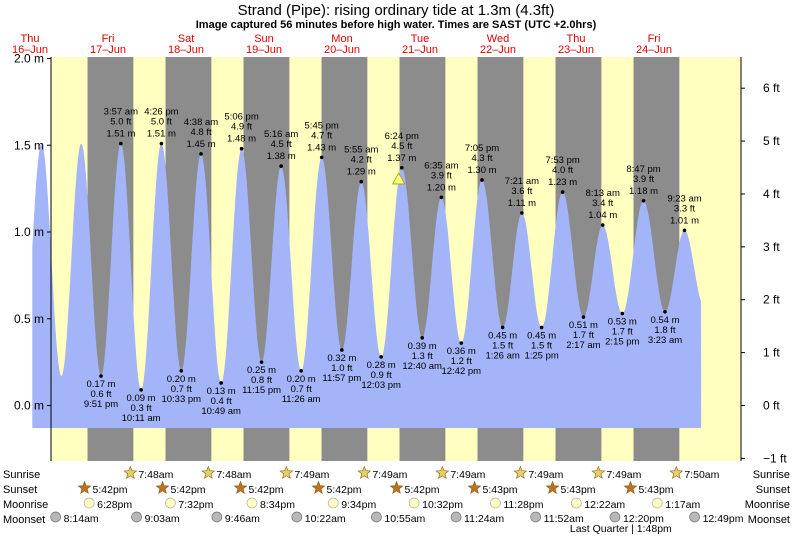  What do you see at coordinates (441, 165) in the screenshot?
I see `high-tide-time: 6:35 am` at bounding box center [441, 165].